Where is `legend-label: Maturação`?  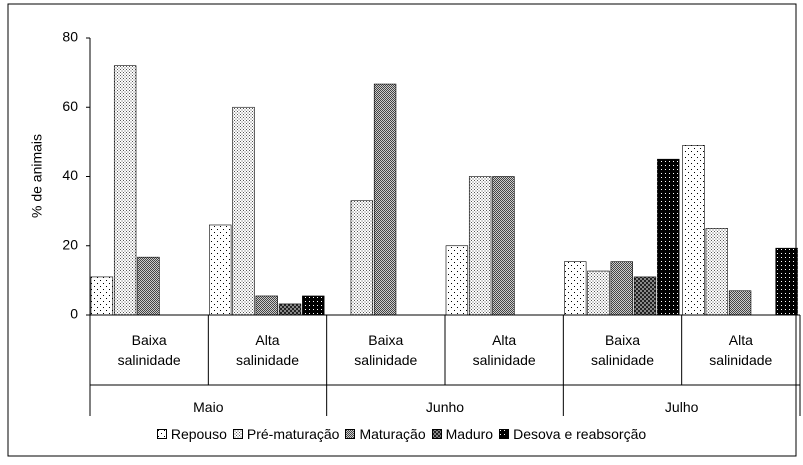
legend-label: Maturação is located at coordinates (392, 434).